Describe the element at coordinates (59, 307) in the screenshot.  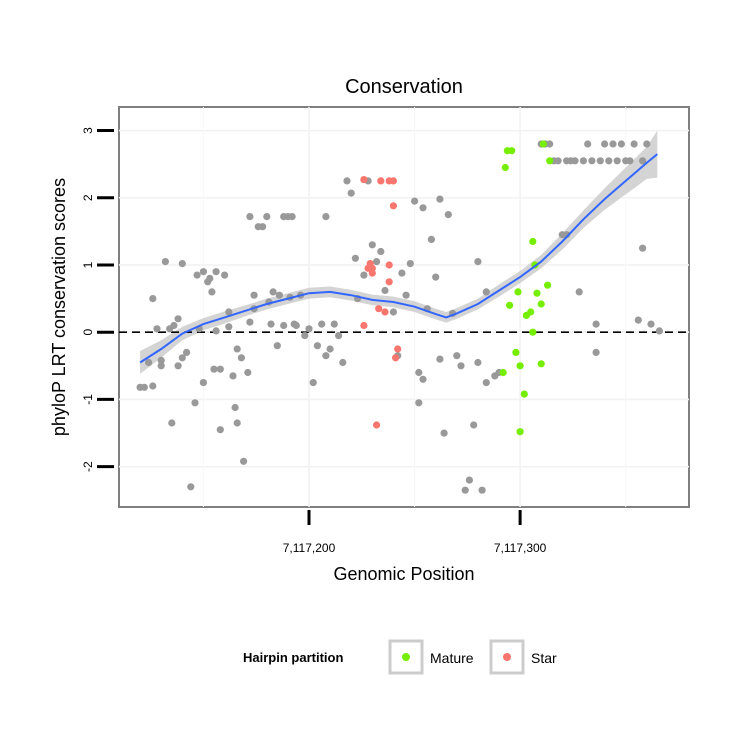
I see `y-axis-title: phyloP LRT conservation scores` at that location.